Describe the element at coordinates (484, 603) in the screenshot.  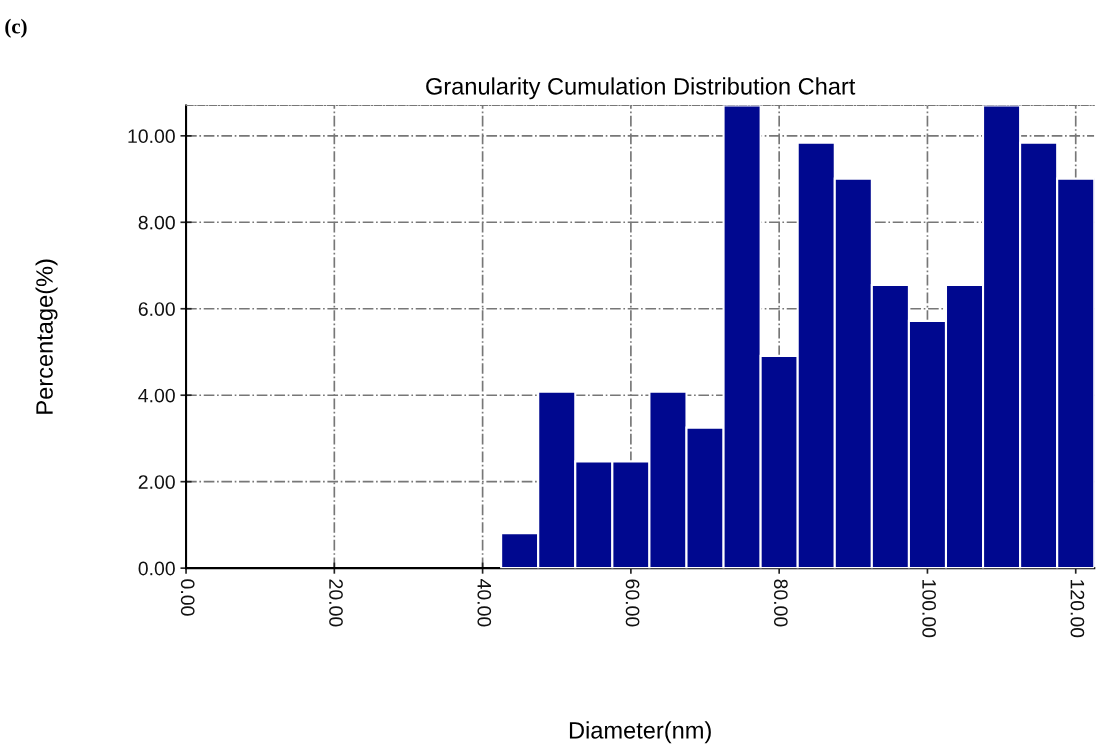
I see `x-tick-label: 40.00` at that location.